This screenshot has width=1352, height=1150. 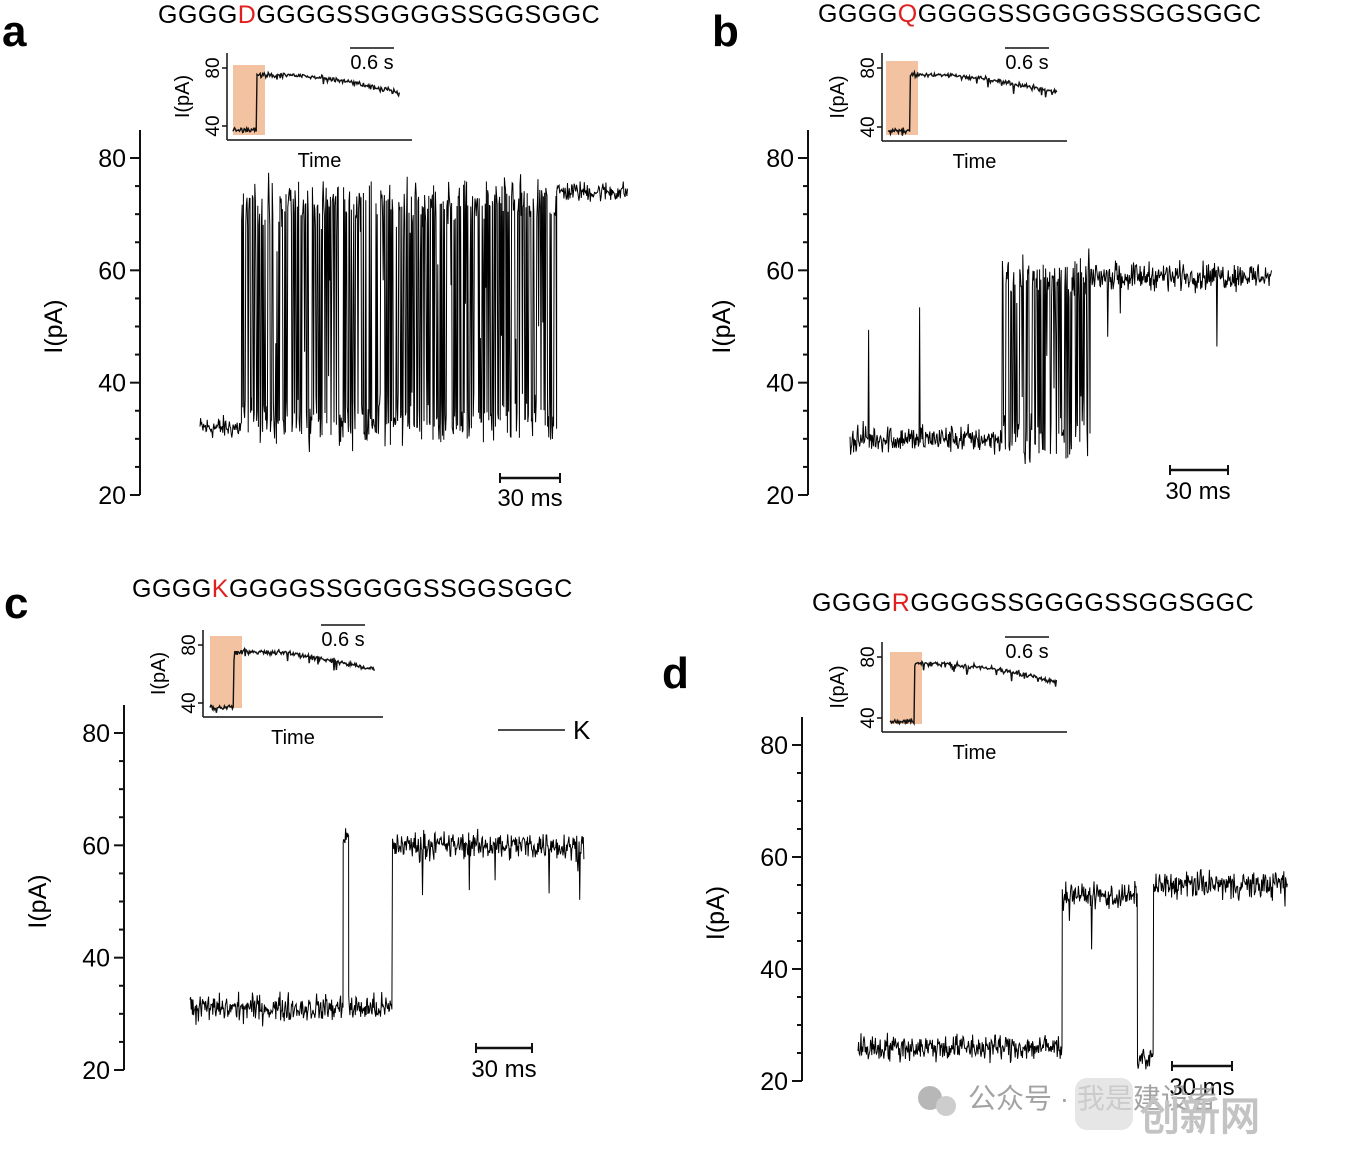 I want to click on sequence-mutation: K, so click(x=220, y=589).